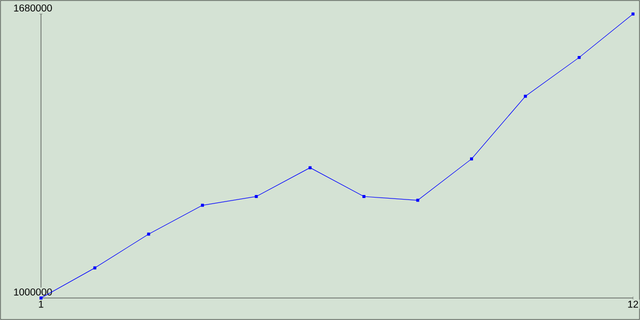  Describe the element at coordinates (33, 292) in the screenshot. I see `y-tick-label: 1000000` at that location.